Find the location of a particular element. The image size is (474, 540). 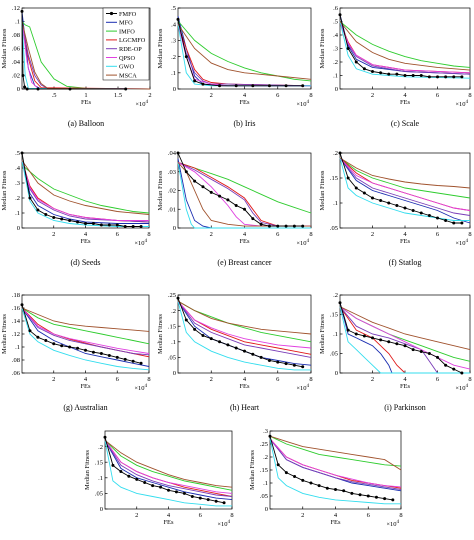

panel-caption: (i) Parkinson is located at coordinates (405, 407).